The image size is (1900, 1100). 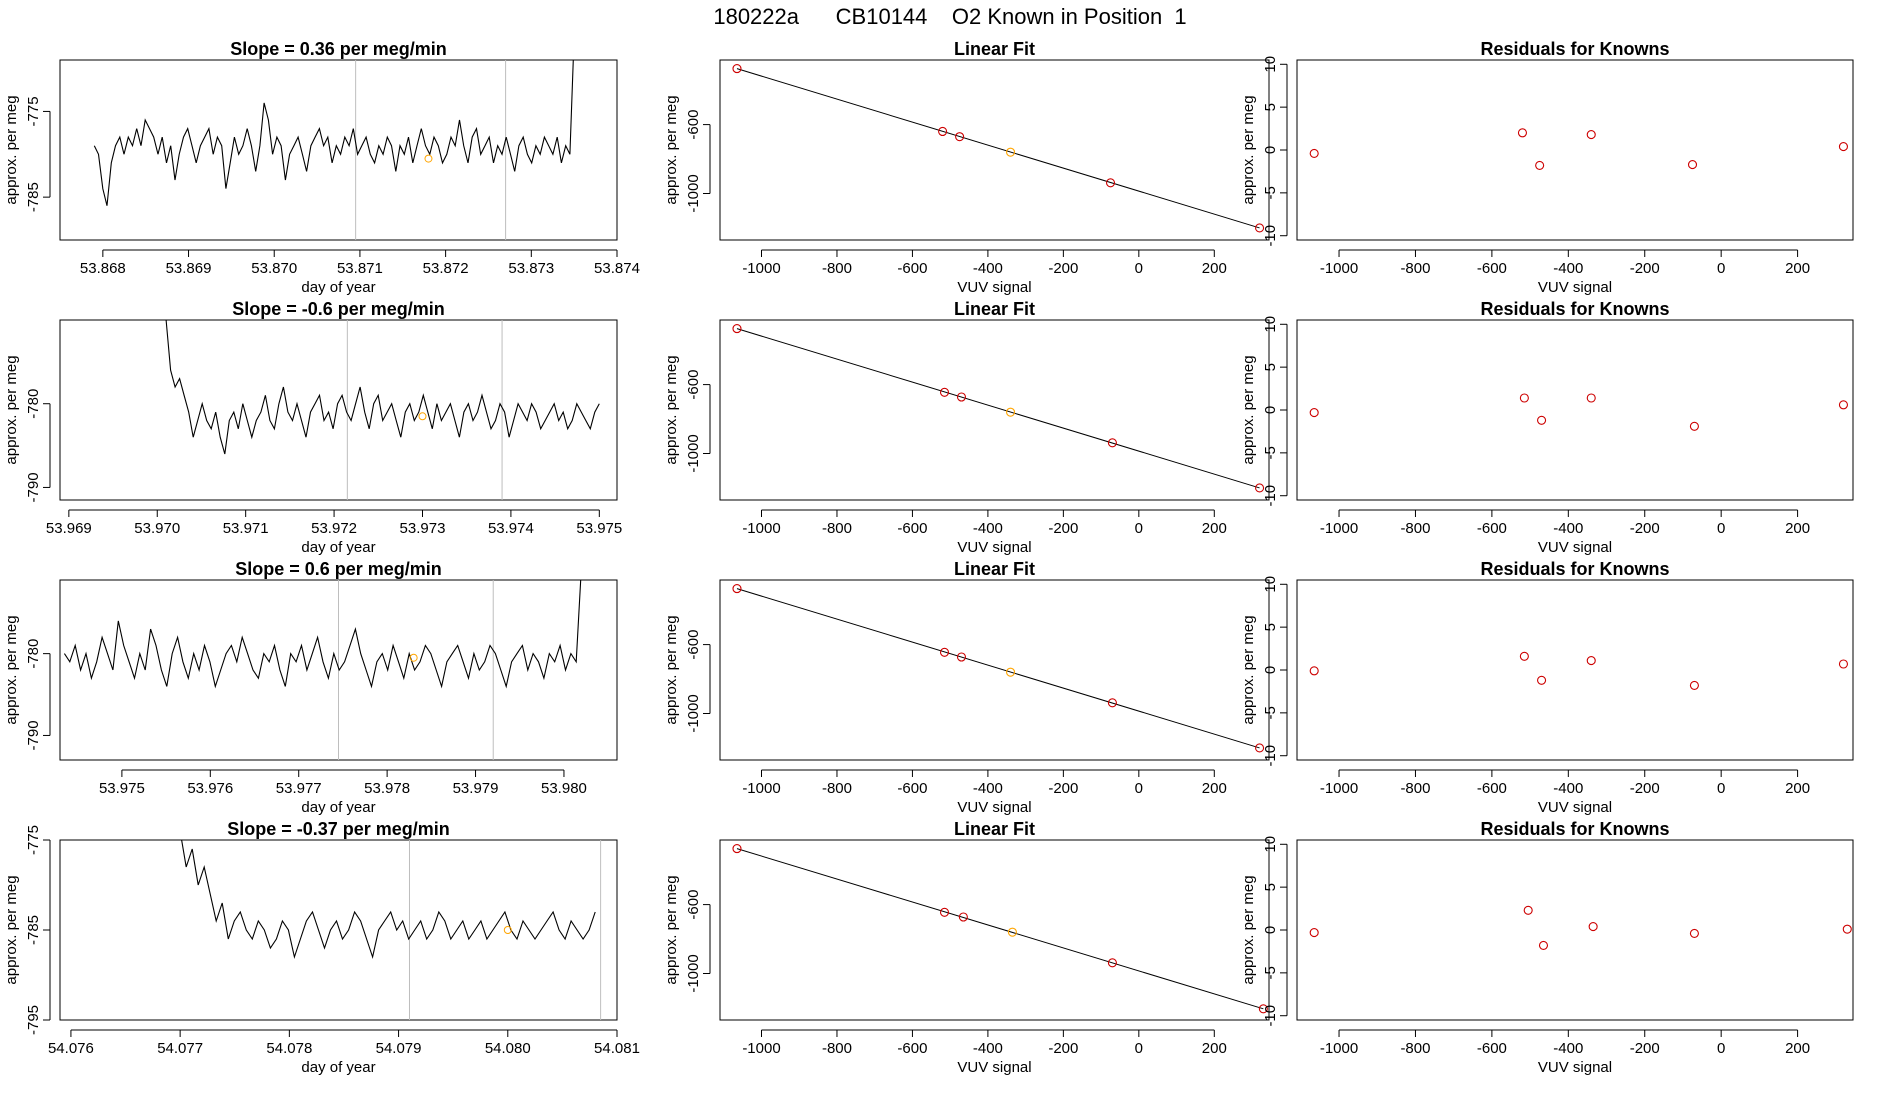 I want to click on known-point, so click(x=1010, y=412).